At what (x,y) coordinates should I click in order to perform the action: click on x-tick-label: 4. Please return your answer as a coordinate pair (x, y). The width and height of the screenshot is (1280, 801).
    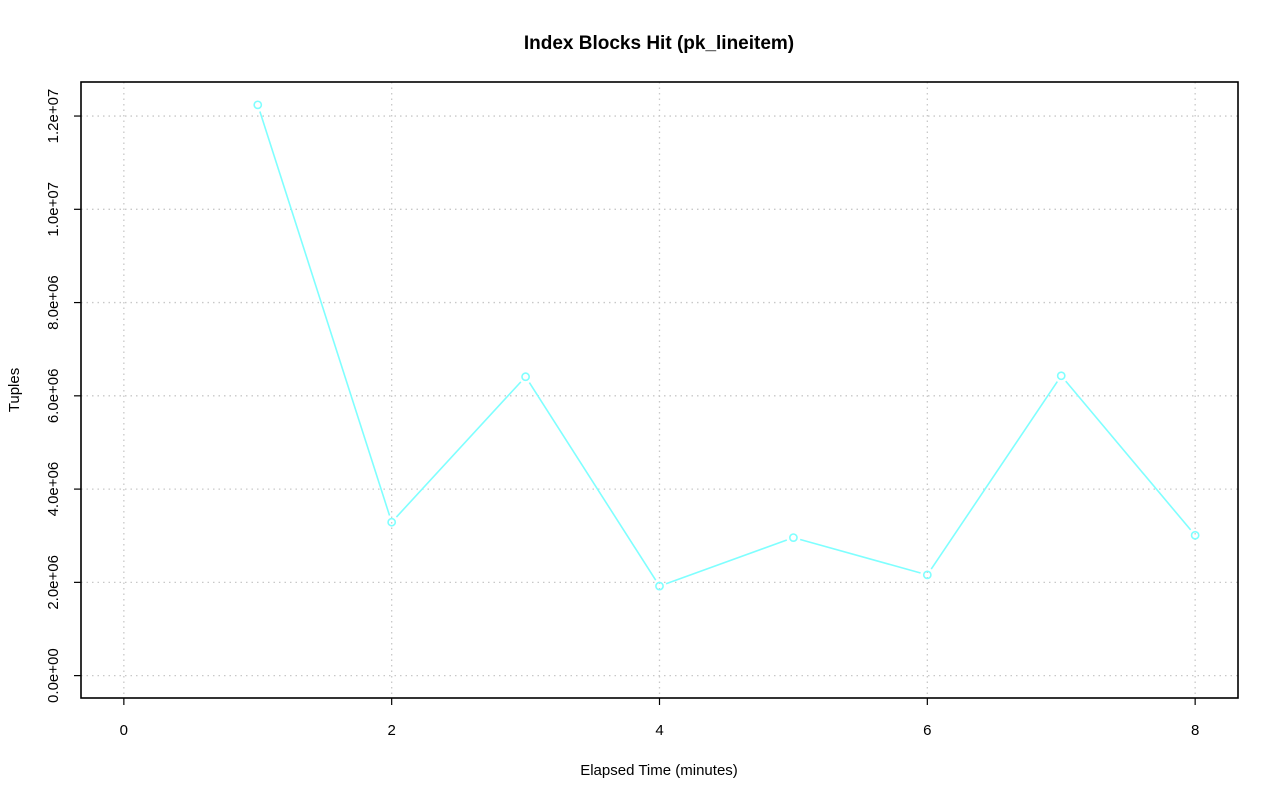
    Looking at the image, I should click on (659, 730).